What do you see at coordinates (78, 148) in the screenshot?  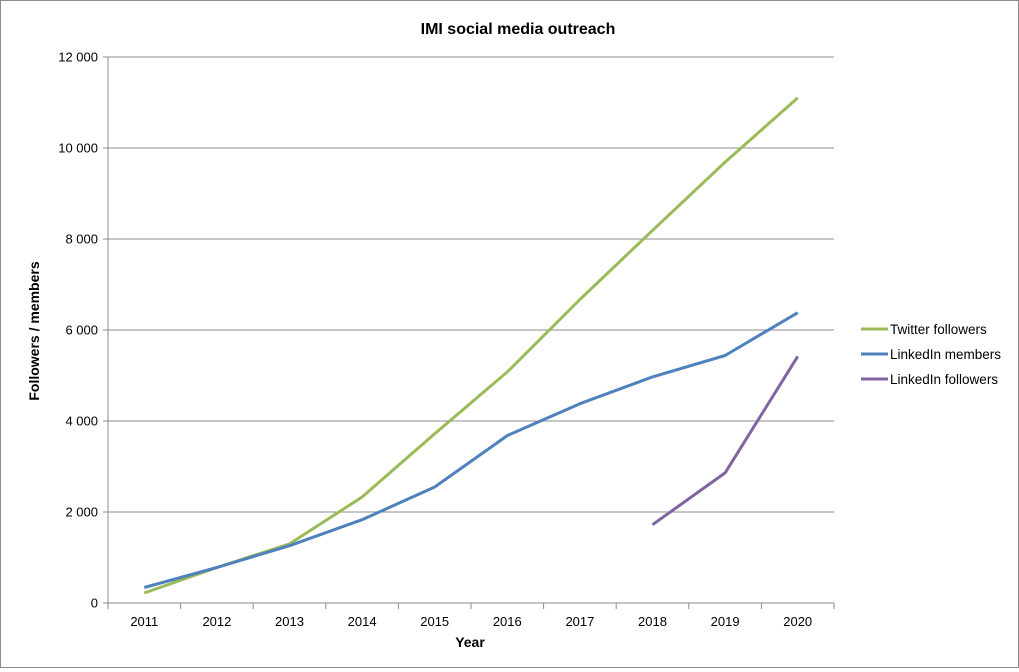 I see `y-tick-label: 10 000` at bounding box center [78, 148].